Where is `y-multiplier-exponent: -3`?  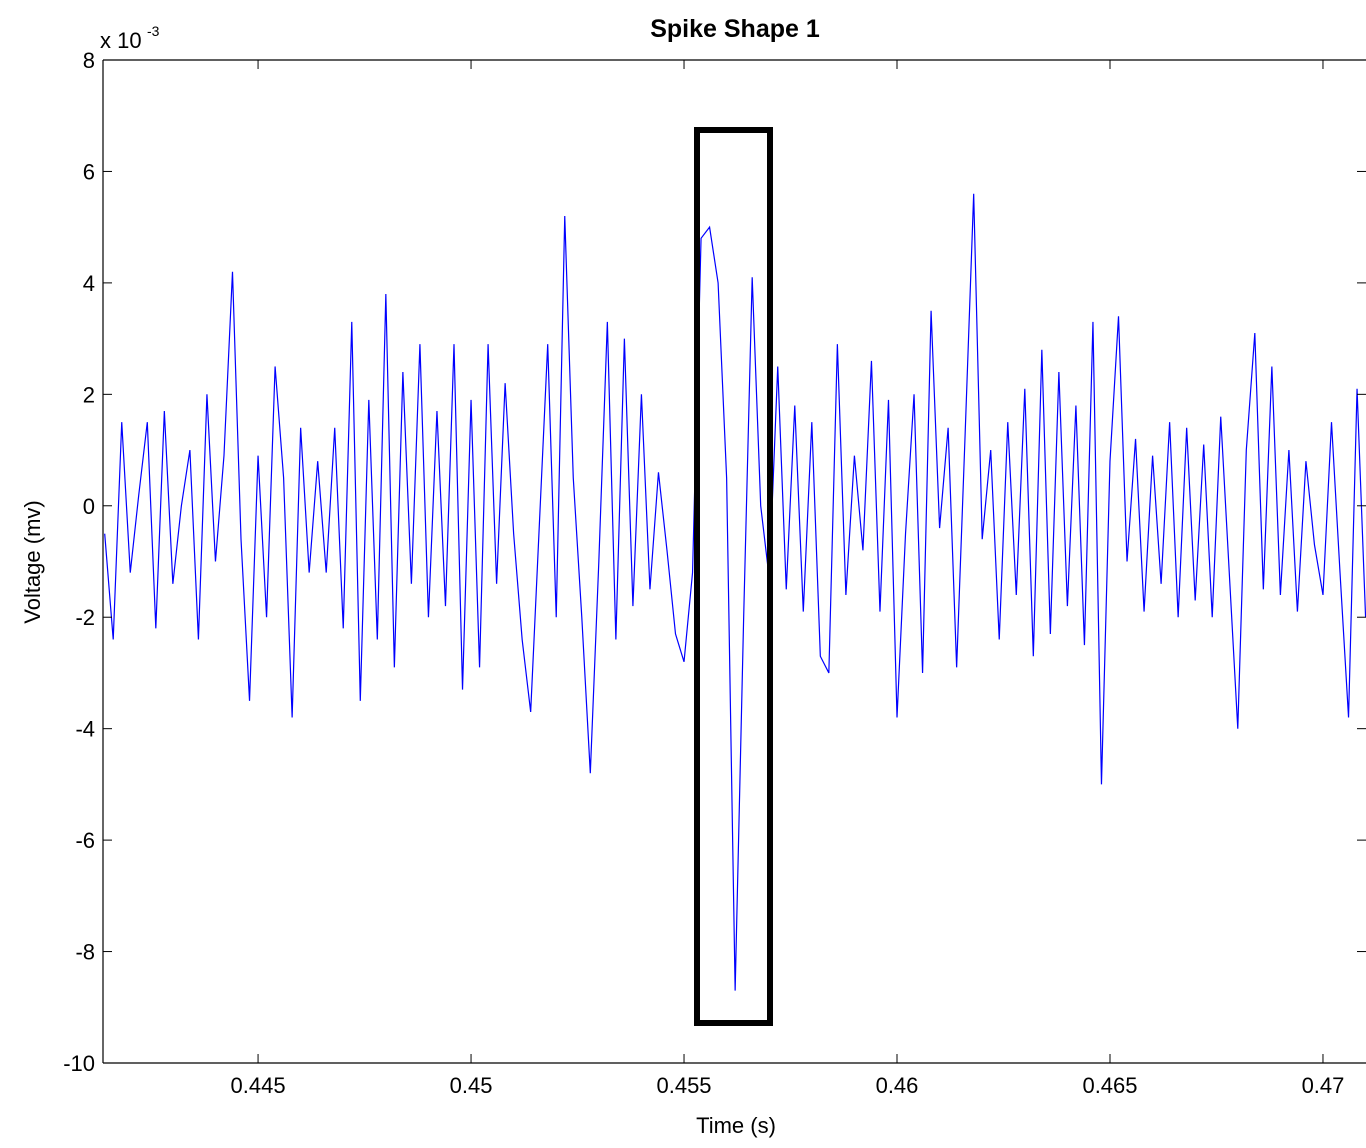 y-multiplier-exponent: -3 is located at coordinates (153, 31).